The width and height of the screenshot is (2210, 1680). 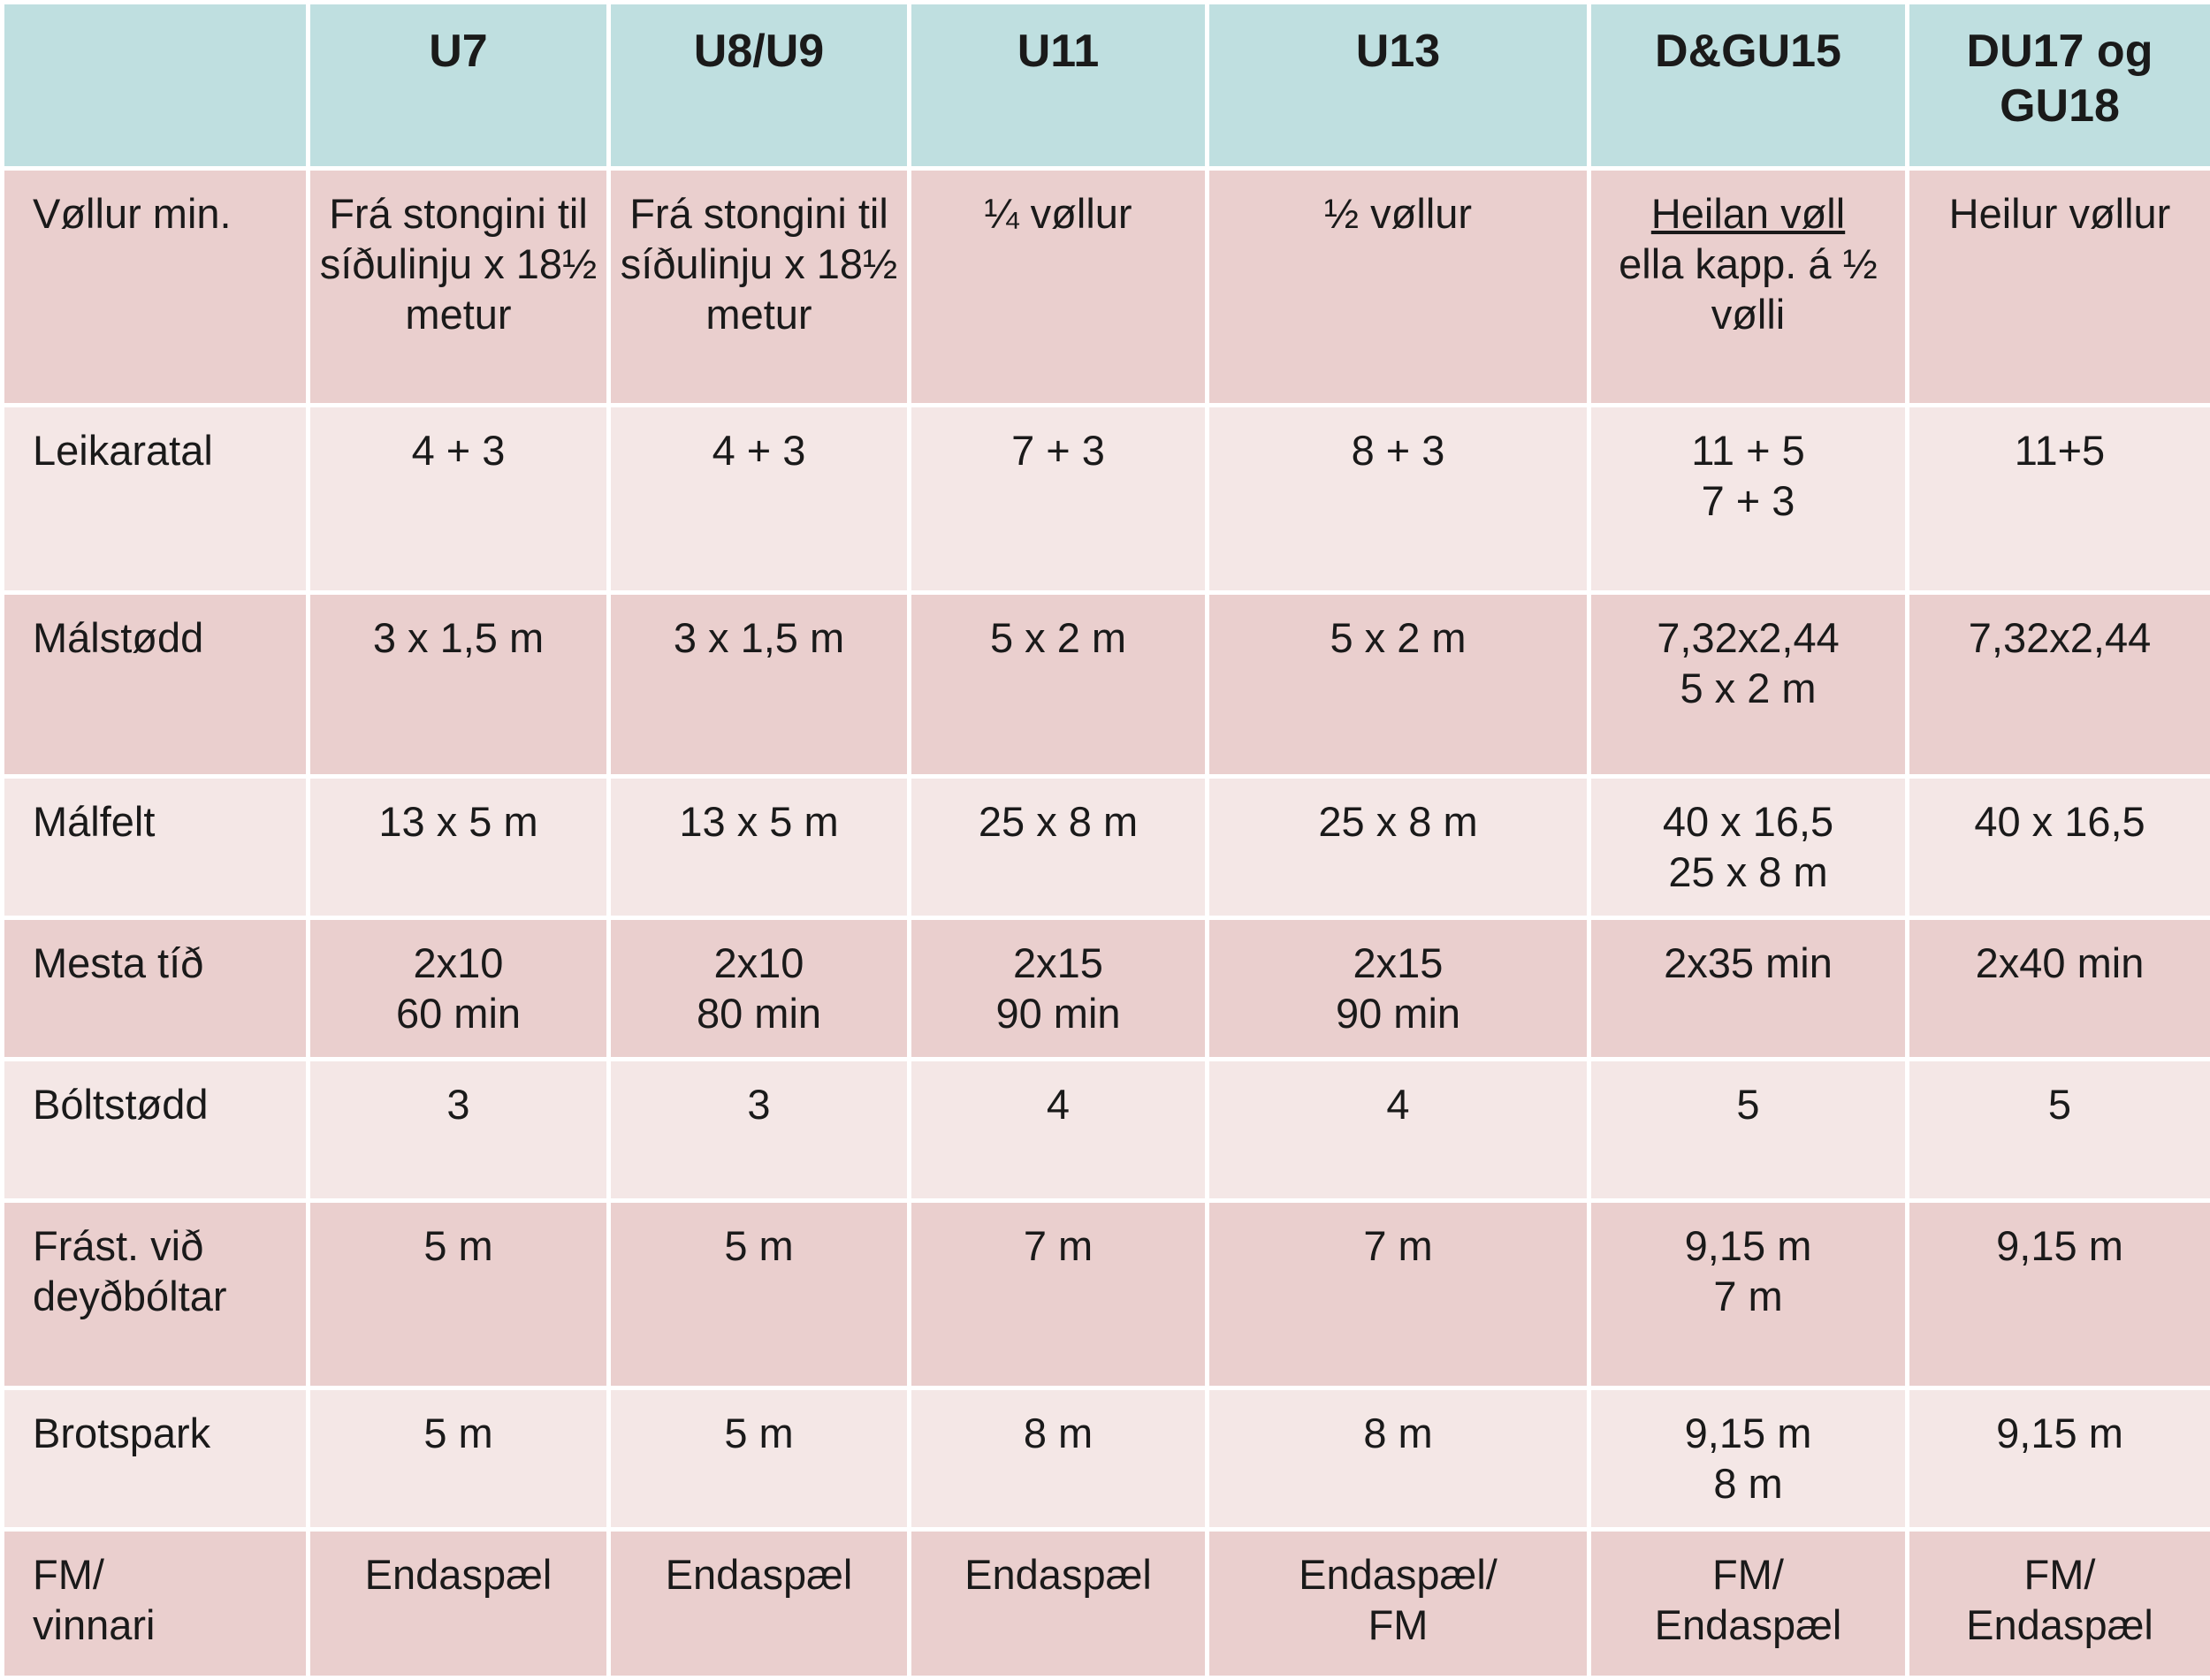 I want to click on cell-text-line: 13 x 5 m, so click(x=759, y=821).